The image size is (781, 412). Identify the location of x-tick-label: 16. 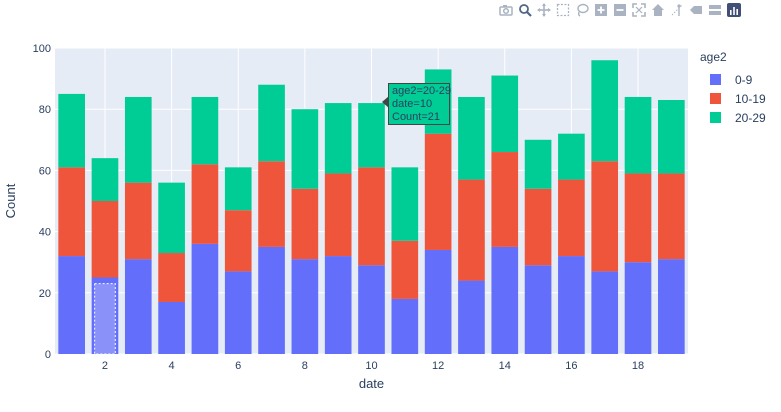
(571, 366).